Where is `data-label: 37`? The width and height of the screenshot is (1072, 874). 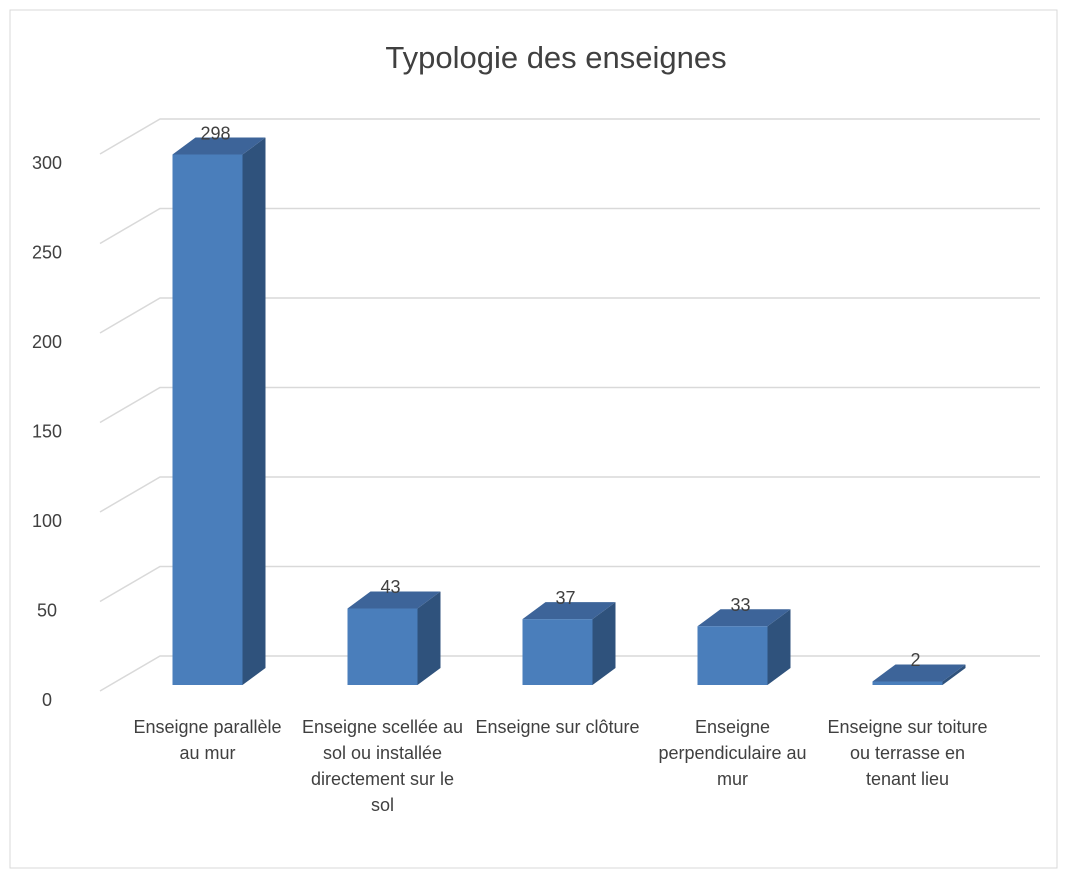 data-label: 37 is located at coordinates (565, 598).